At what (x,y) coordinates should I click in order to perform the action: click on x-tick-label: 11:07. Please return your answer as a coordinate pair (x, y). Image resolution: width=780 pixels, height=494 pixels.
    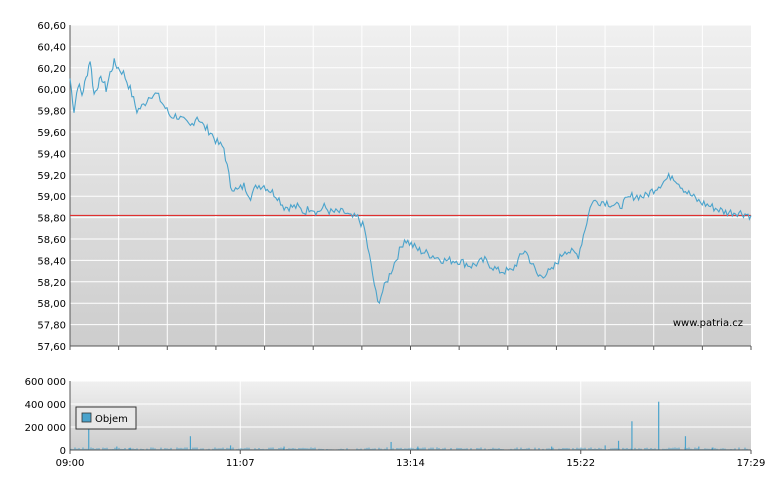
    Looking at the image, I should click on (240, 463).